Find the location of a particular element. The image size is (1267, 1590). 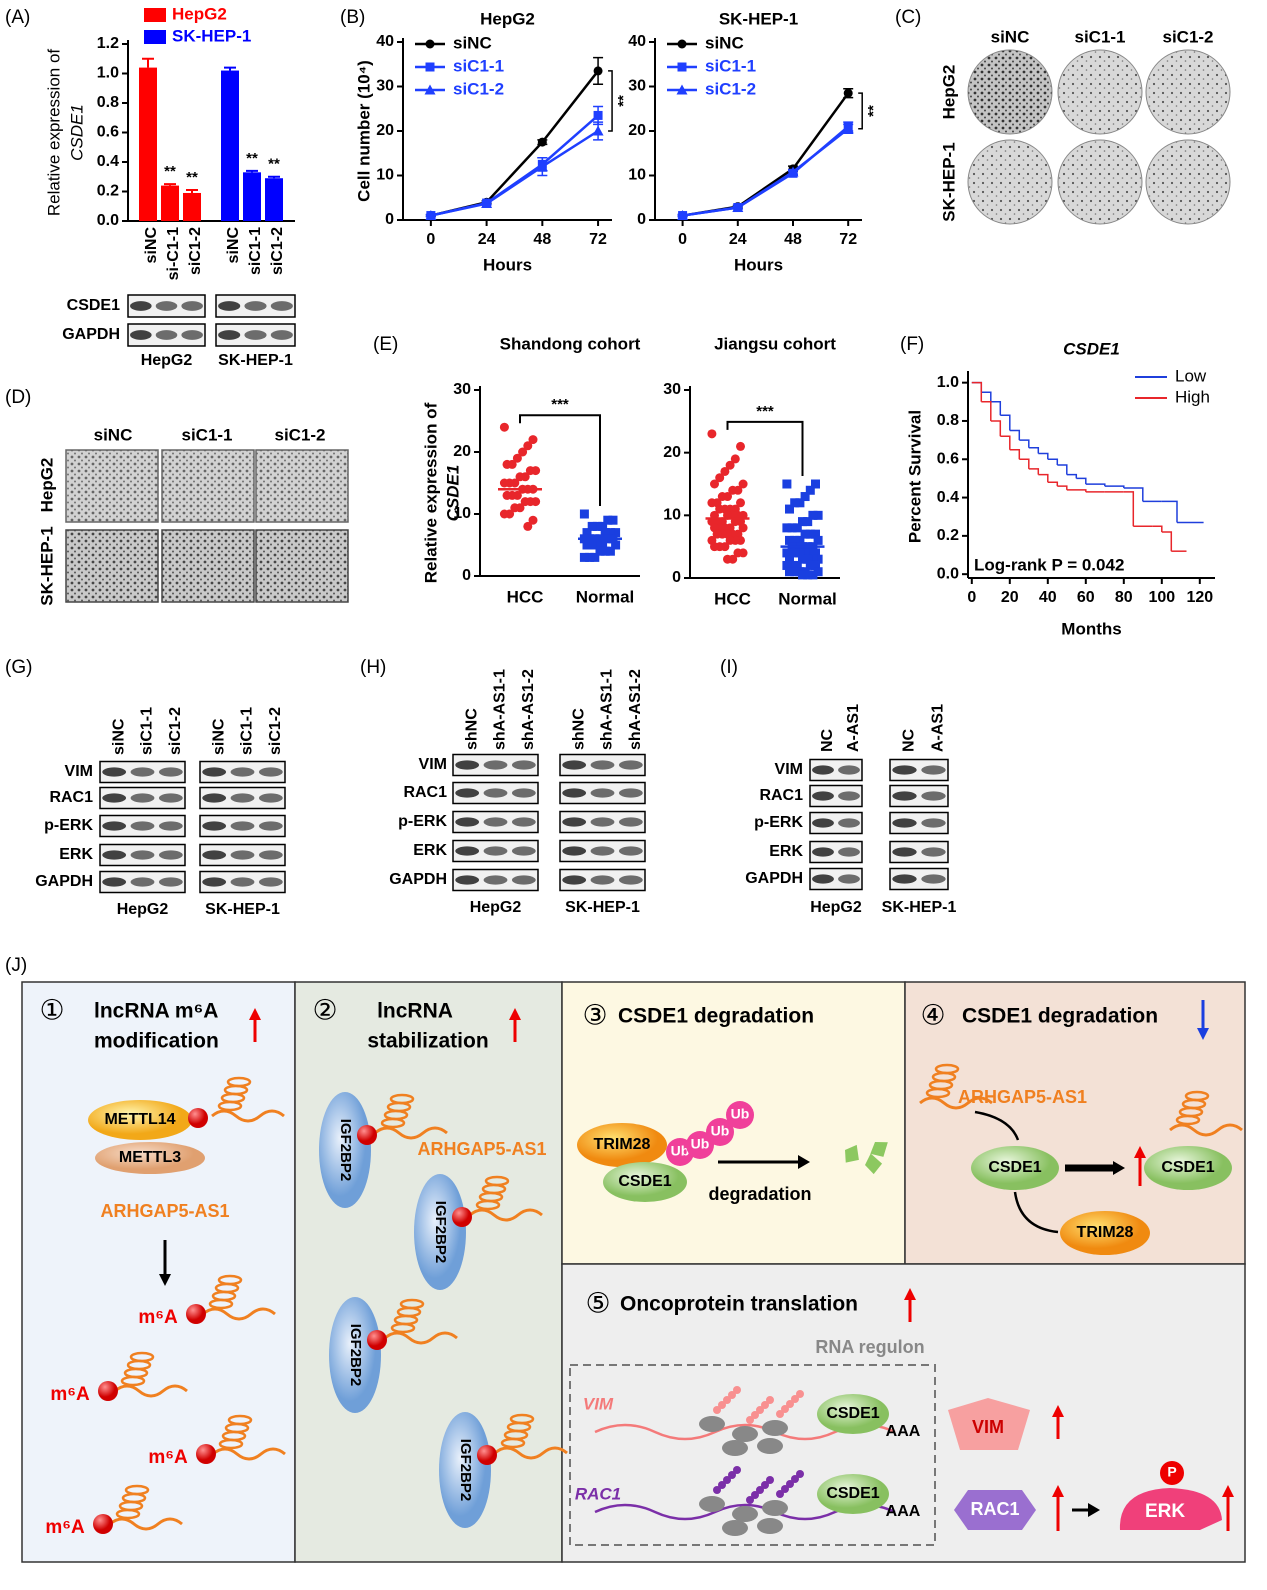

lane-label: shA-AS1-1 is located at coordinates (607, 709).